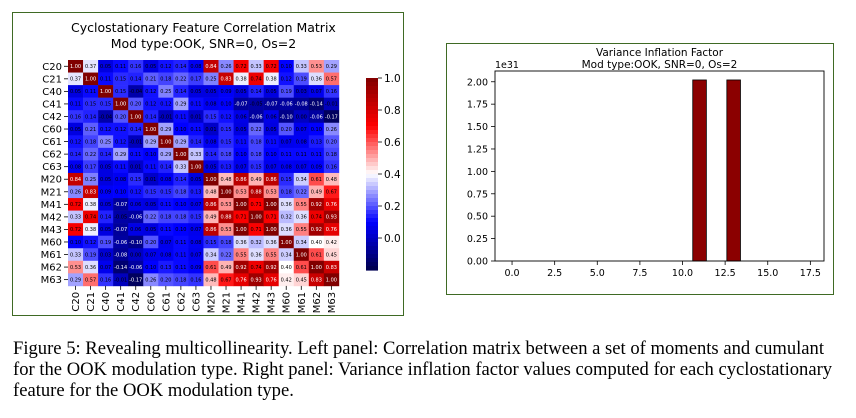  Describe the element at coordinates (195, 230) in the screenshot. I see `heatmap-cell-label: 0.07` at that location.